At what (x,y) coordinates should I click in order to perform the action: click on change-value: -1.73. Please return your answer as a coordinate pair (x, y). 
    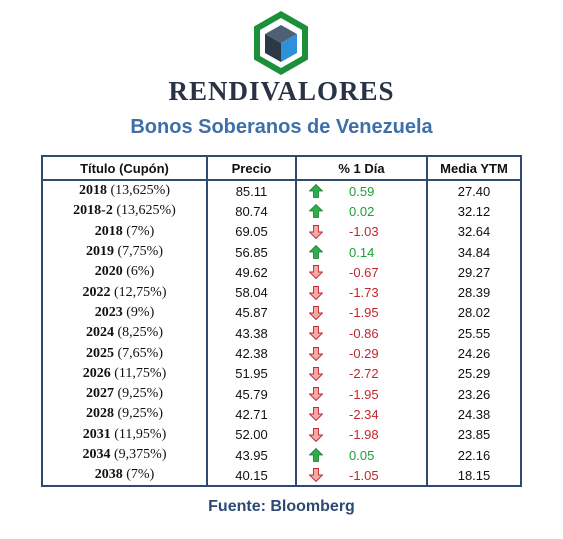
    Looking at the image, I should click on (364, 293).